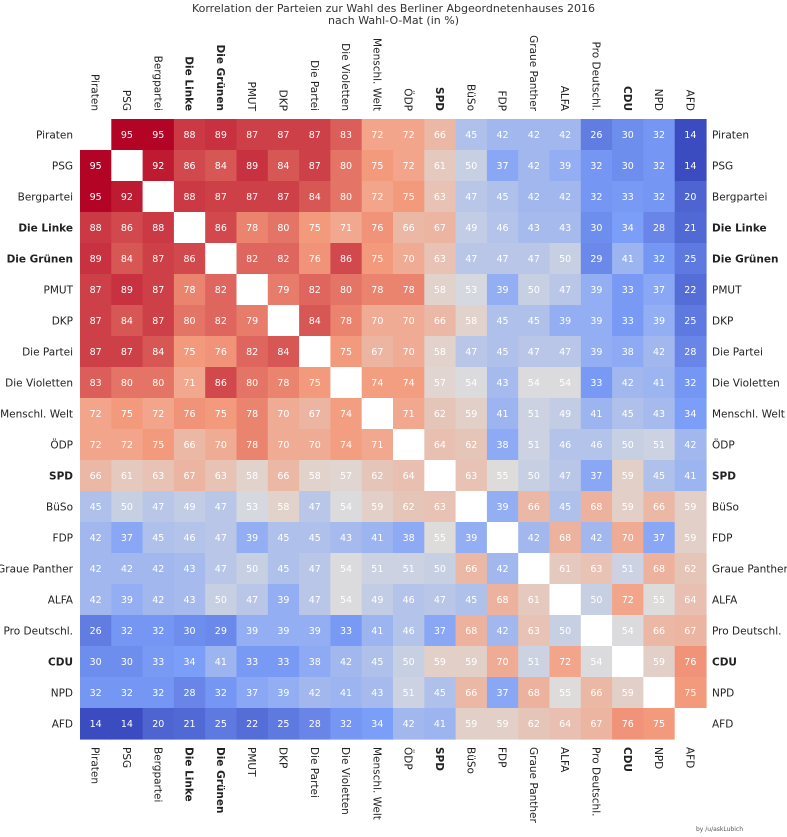 Image resolution: width=787 pixels, height=837 pixels. I want to click on cell-value-label: 87, so click(96, 290).